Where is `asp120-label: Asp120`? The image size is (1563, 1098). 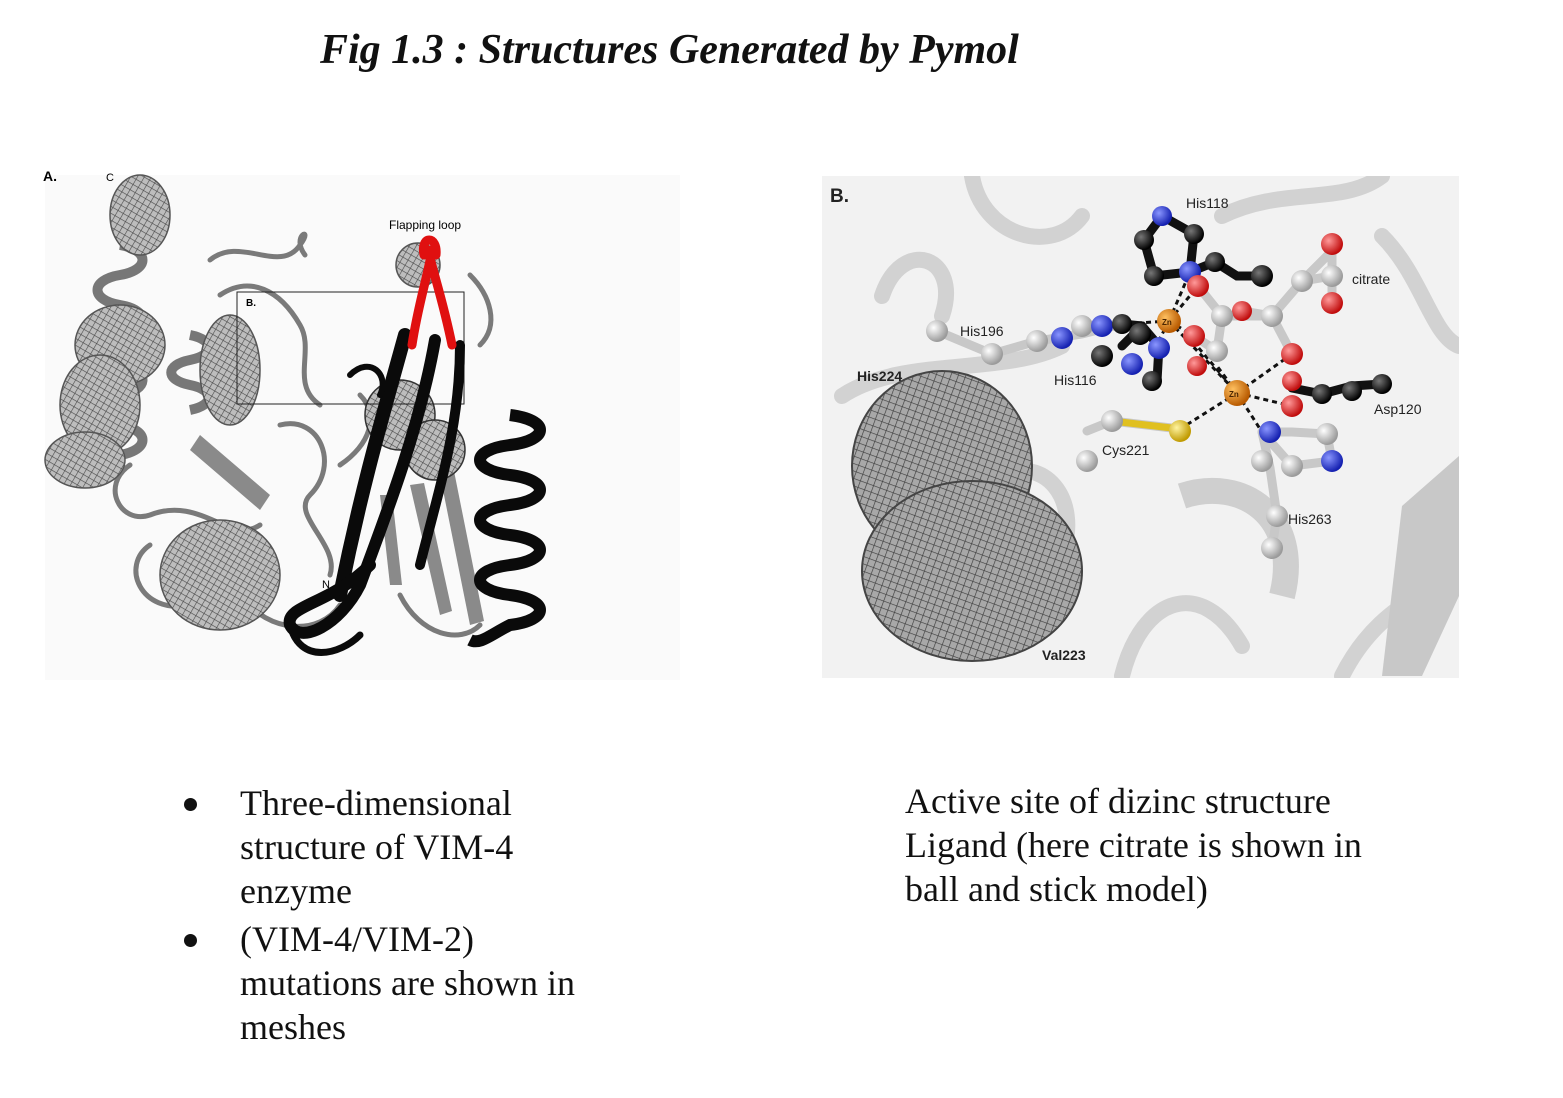 asp120-label: Asp120 is located at coordinates (1398, 409).